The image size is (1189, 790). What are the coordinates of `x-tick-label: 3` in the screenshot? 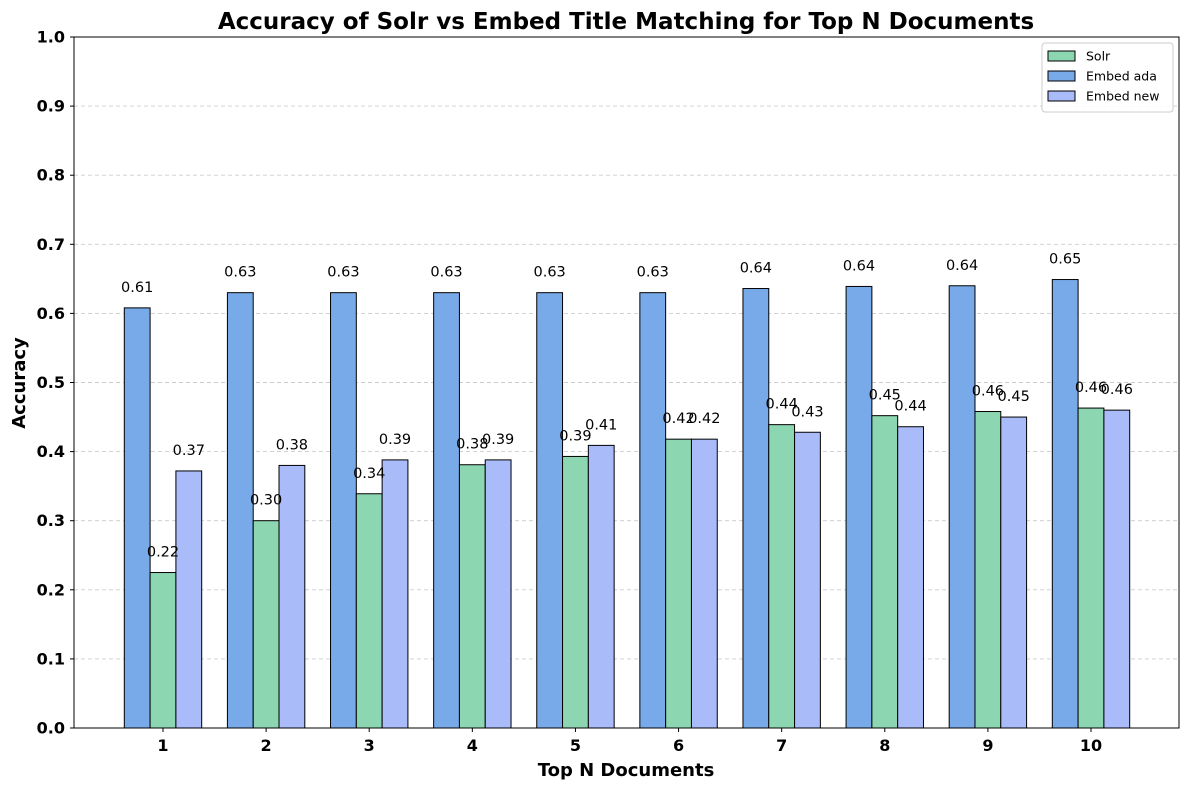 It's located at (369, 745).